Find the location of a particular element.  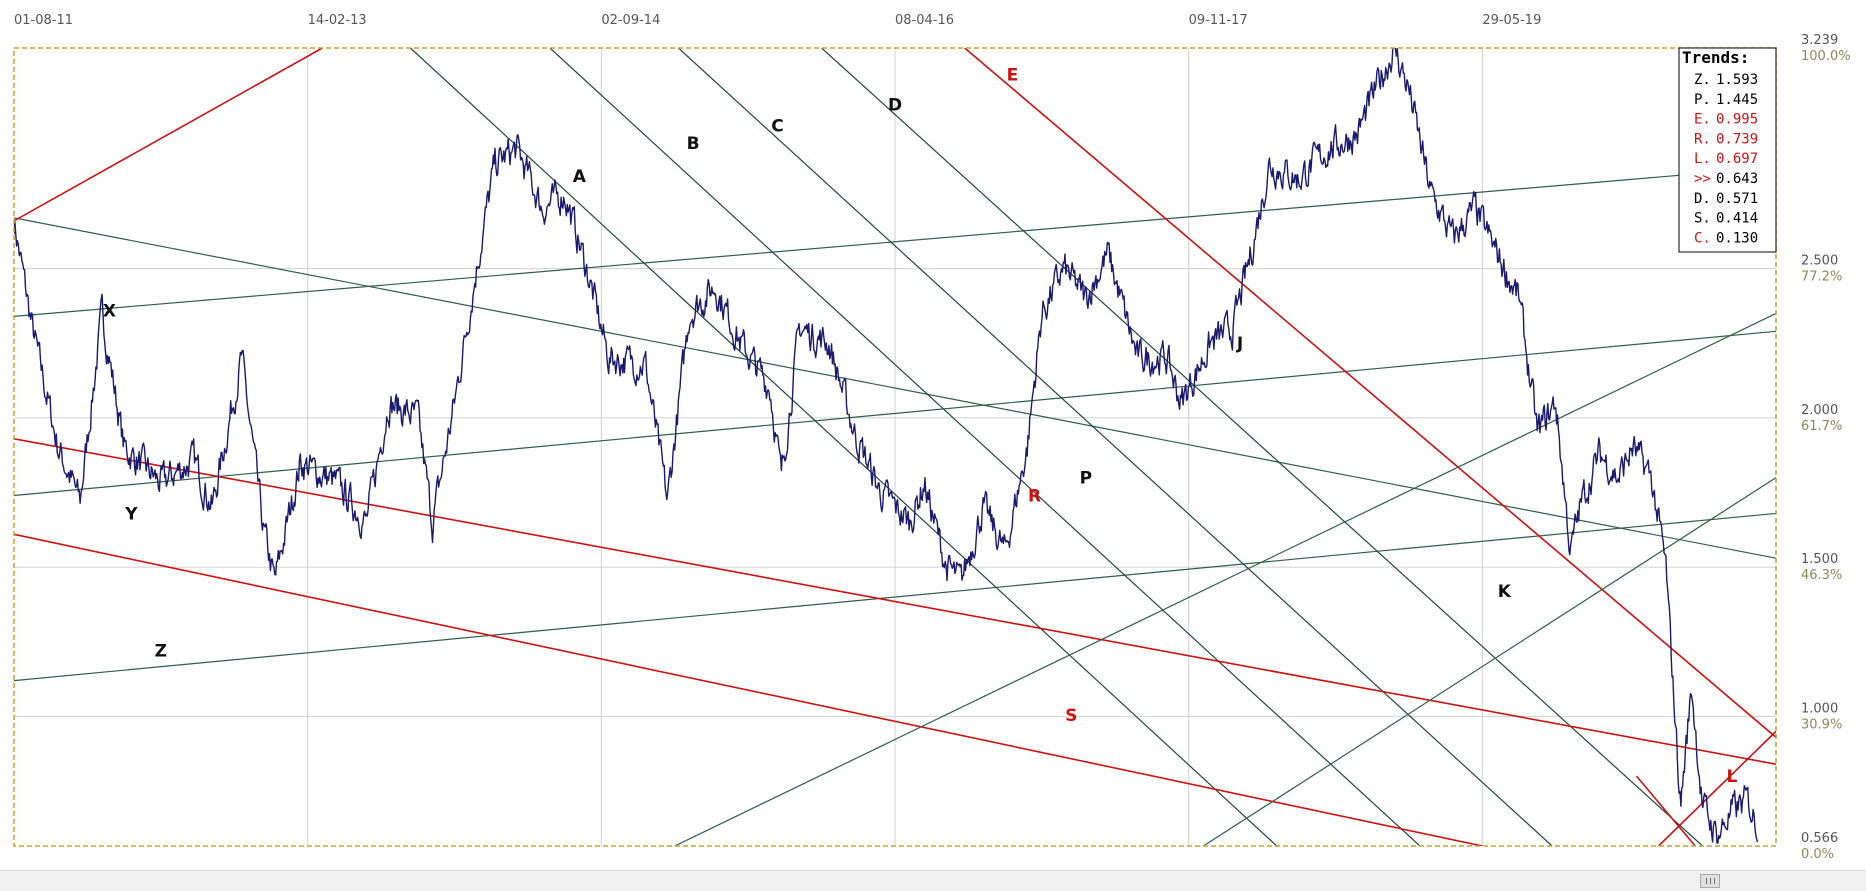

trendline-label-d: D is located at coordinates (895, 105).